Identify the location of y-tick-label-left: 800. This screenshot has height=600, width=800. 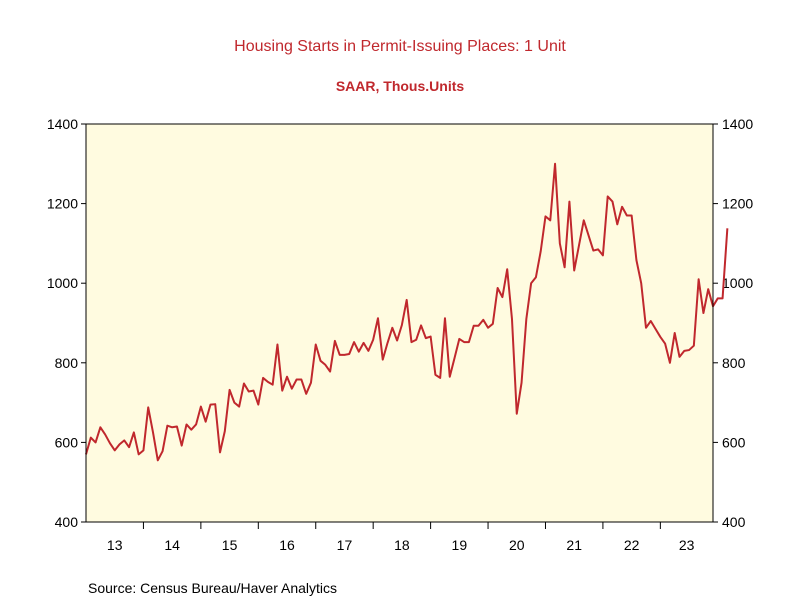
(67, 363).